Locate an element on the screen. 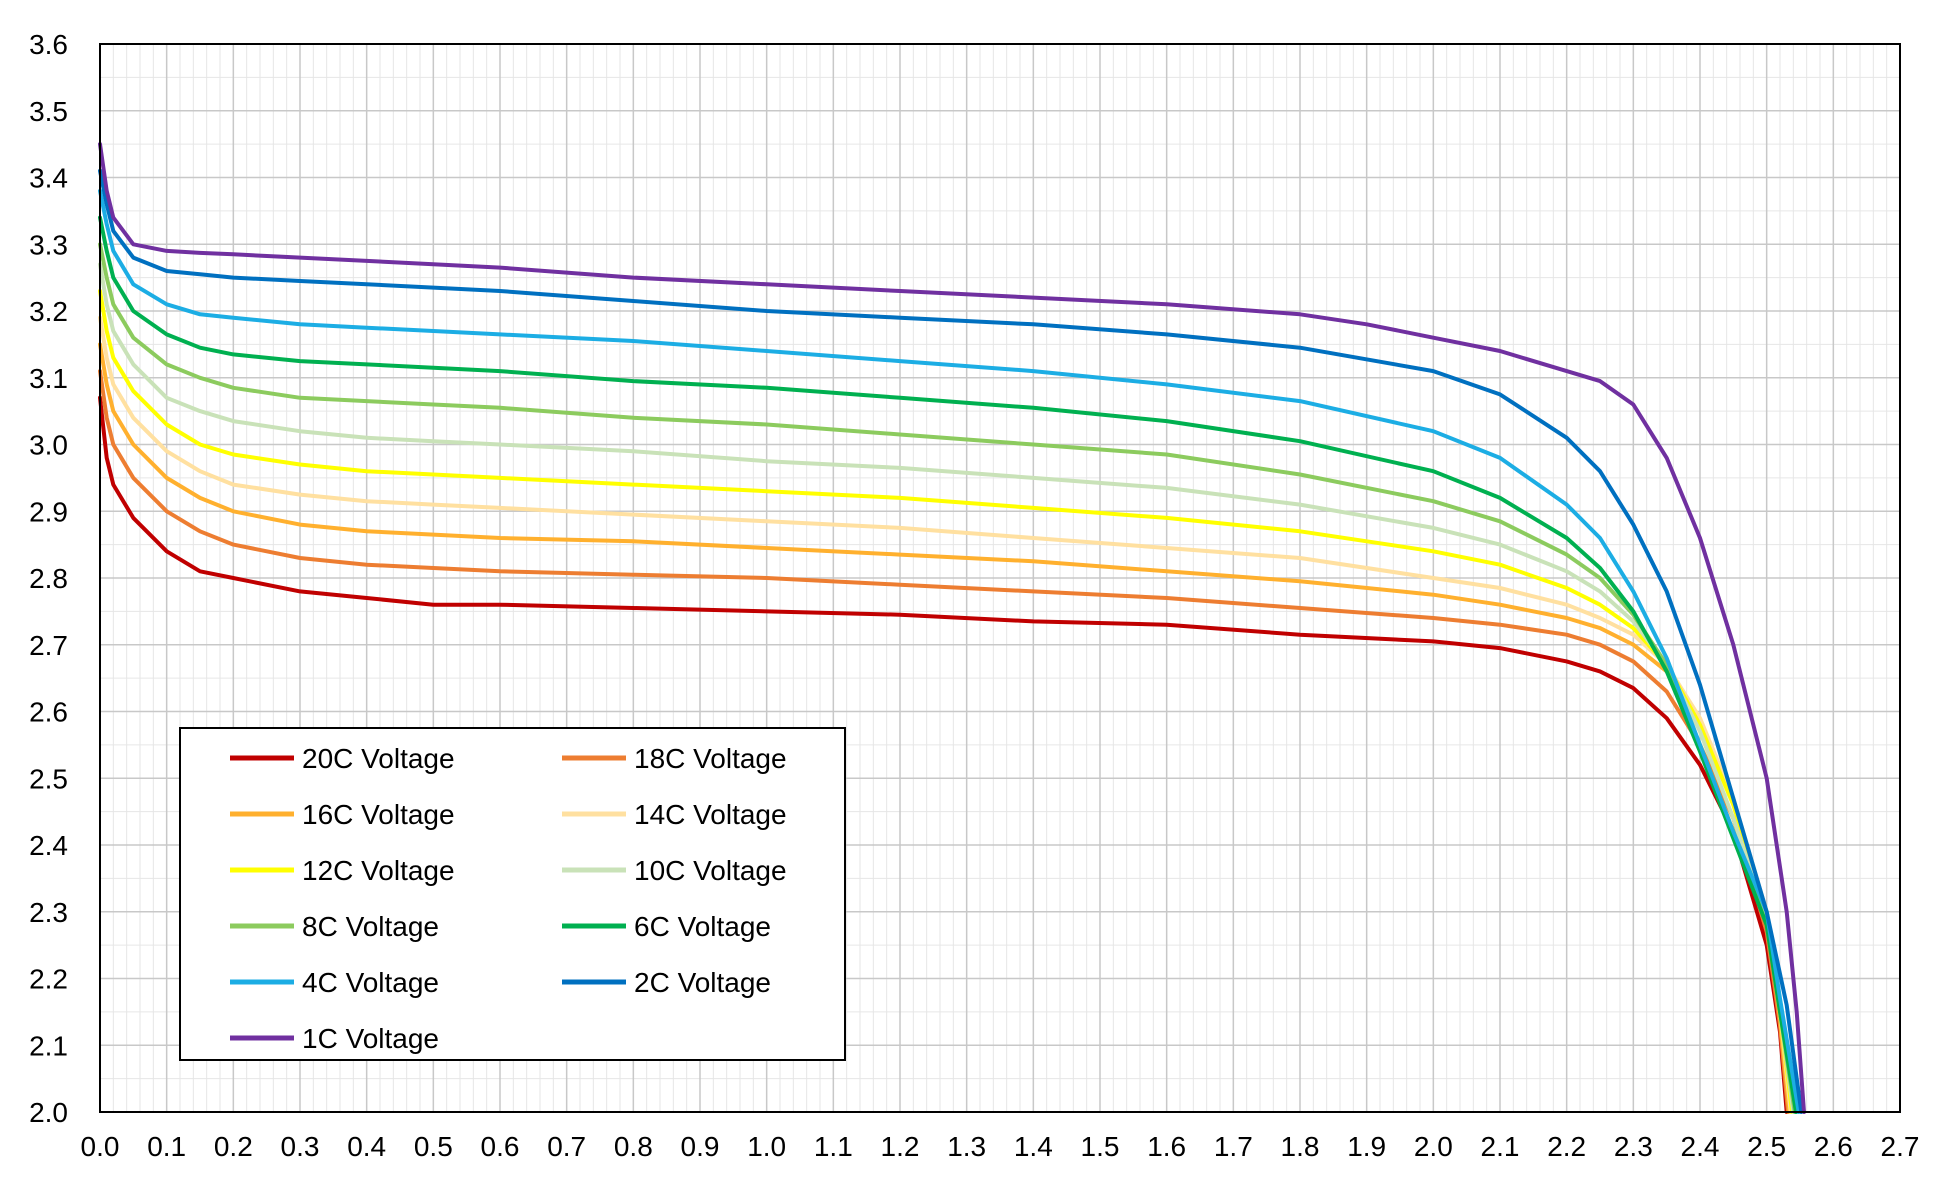 The image size is (1934, 1186). legend-label: 4C Voltage is located at coordinates (370, 982).